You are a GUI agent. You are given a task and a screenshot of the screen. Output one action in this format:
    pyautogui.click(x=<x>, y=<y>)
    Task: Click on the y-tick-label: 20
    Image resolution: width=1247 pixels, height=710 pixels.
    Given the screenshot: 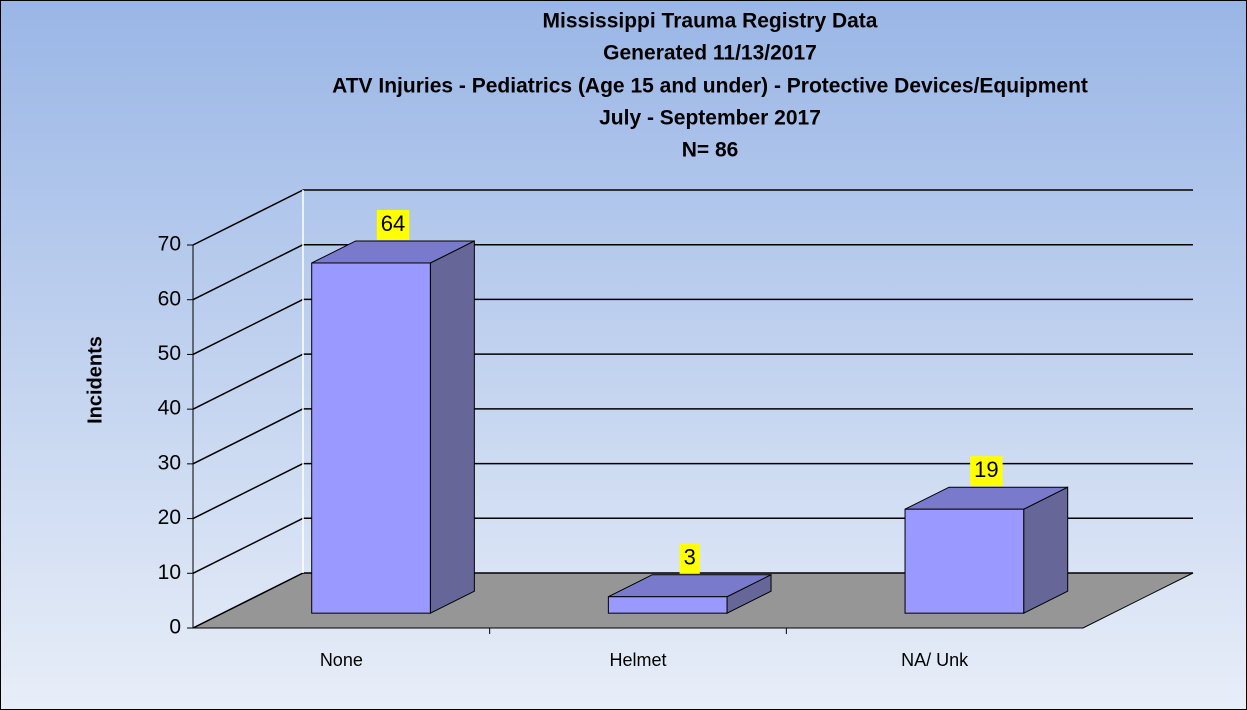 What is the action you would take?
    pyautogui.click(x=169, y=517)
    